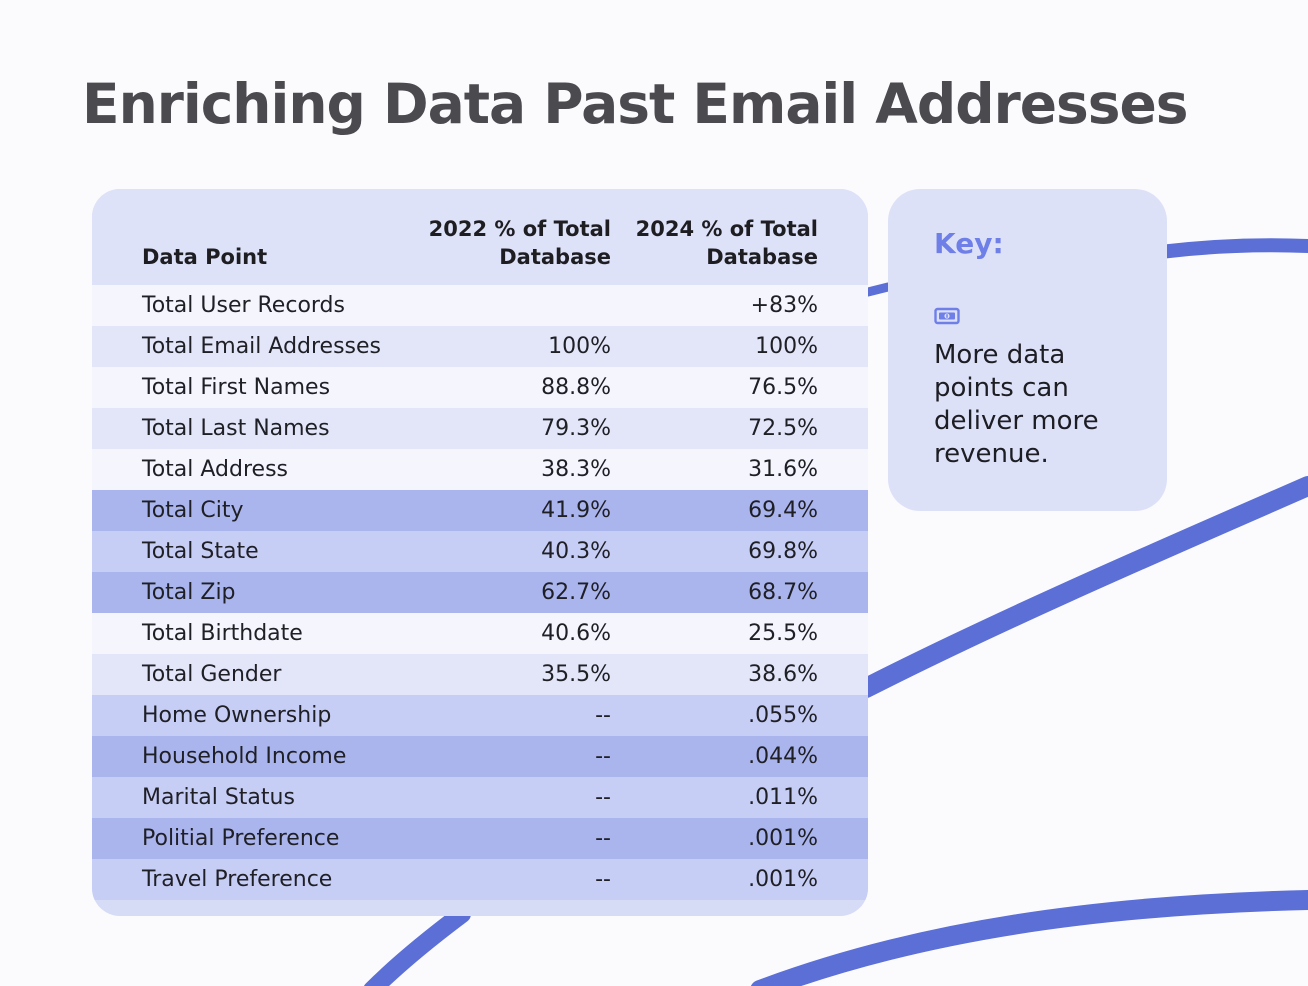 This screenshot has width=1308, height=986. I want to click on row-value-2022: 62.7%, so click(576, 592).